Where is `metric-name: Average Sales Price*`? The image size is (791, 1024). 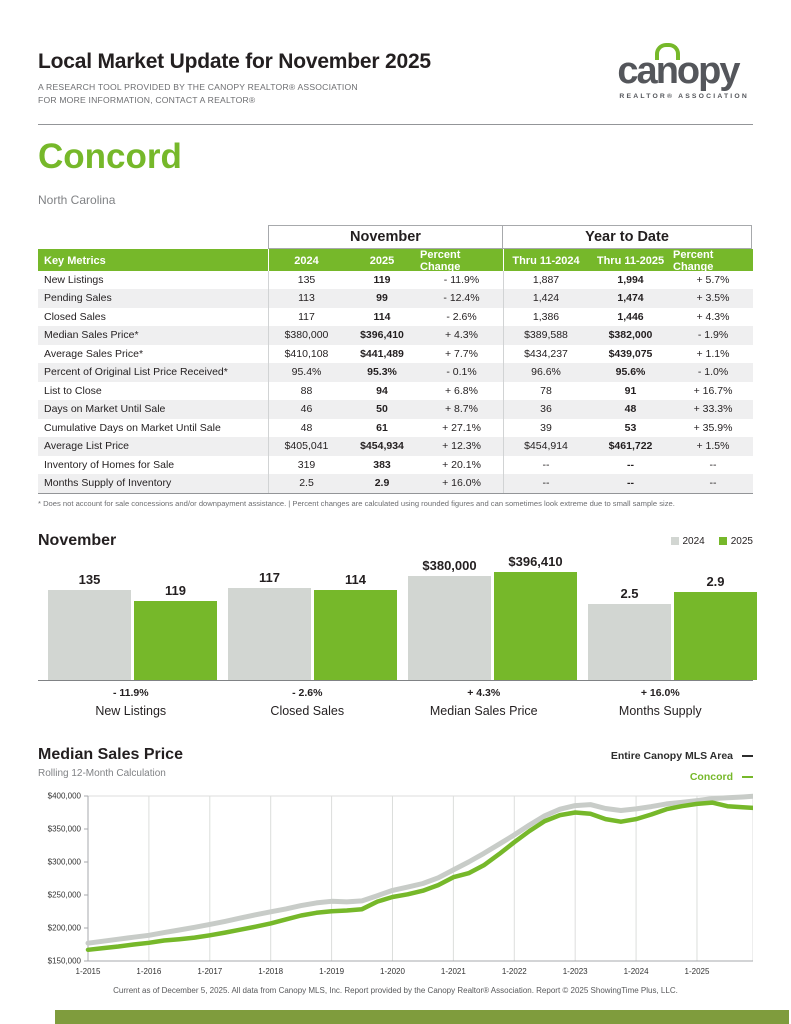
metric-name: Average Sales Price* is located at coordinates (94, 353).